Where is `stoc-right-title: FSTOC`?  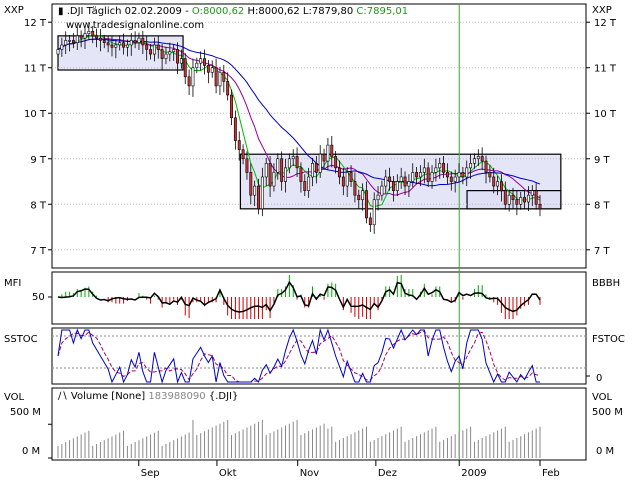 stoc-right-title: FSTOC is located at coordinates (608, 339).